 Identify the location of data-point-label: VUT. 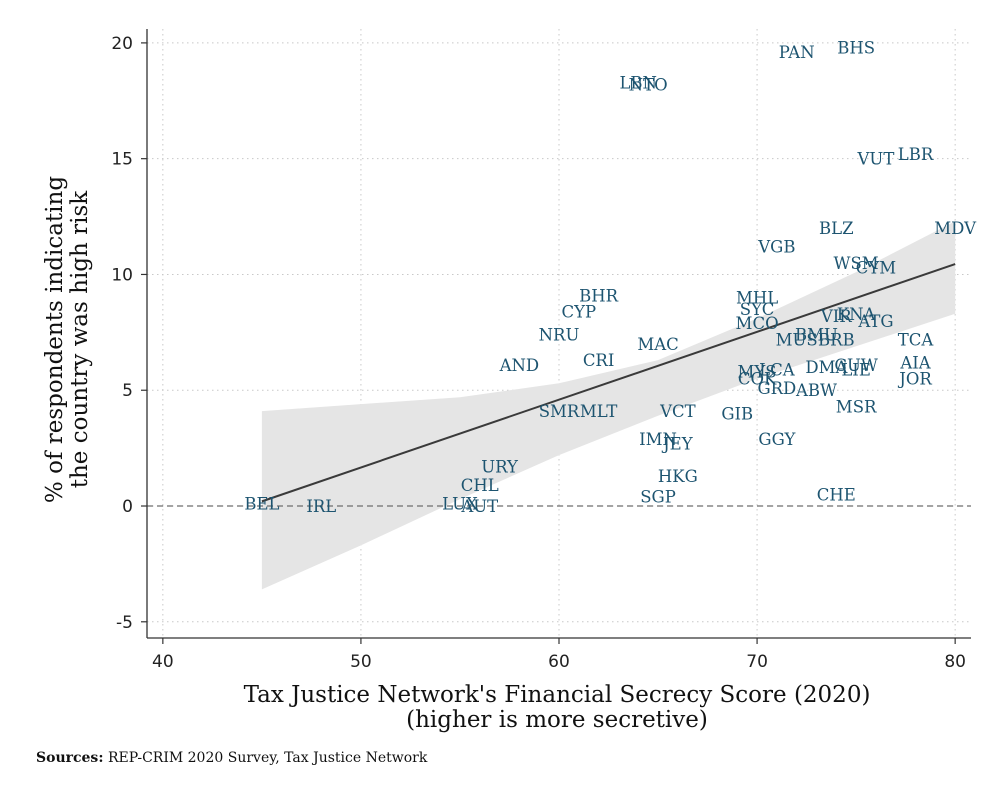
(876, 159).